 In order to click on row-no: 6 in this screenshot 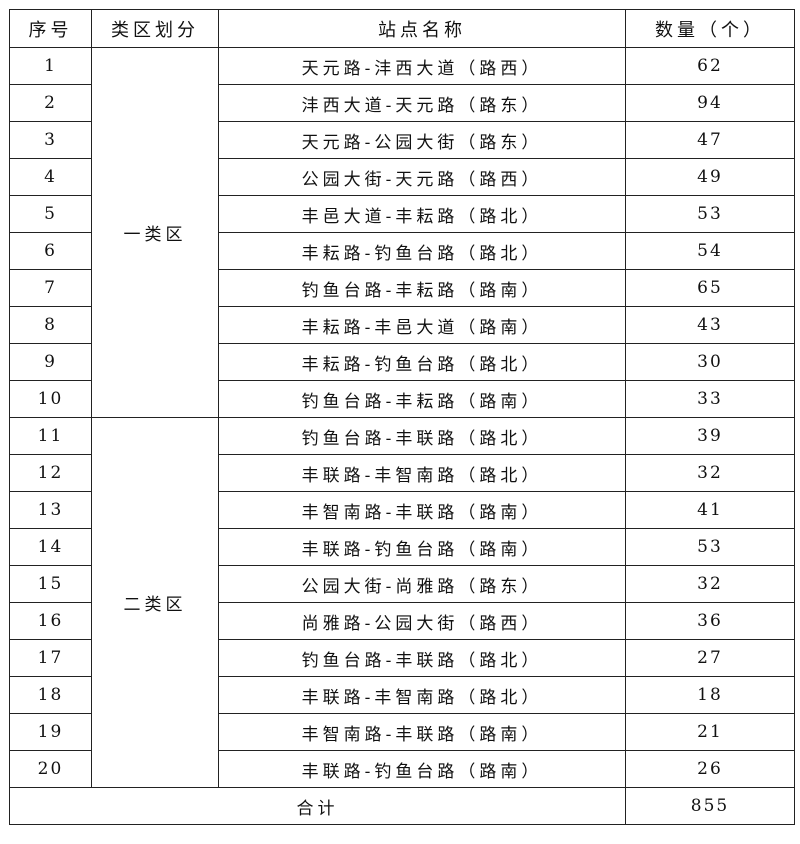, I will do `click(50, 251)`.